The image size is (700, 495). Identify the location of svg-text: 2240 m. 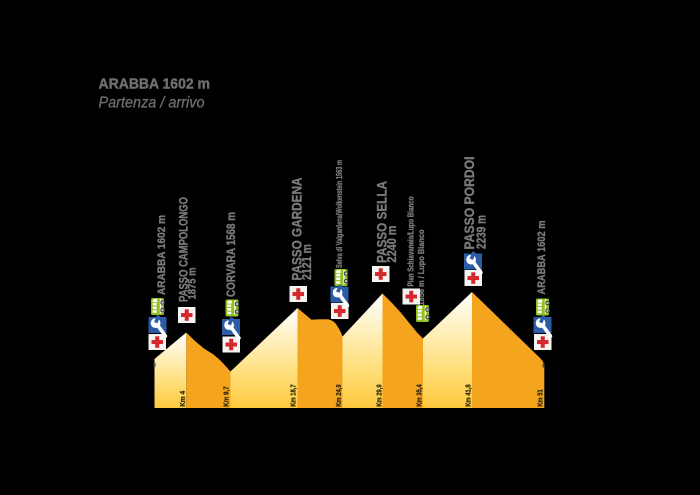
(391, 244).